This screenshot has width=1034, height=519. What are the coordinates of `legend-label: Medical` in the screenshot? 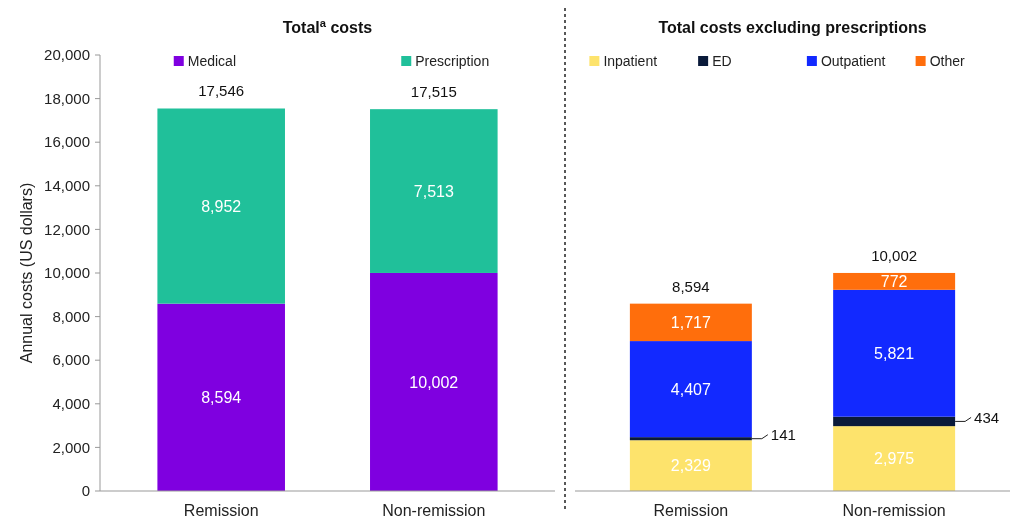 It's located at (211, 60).